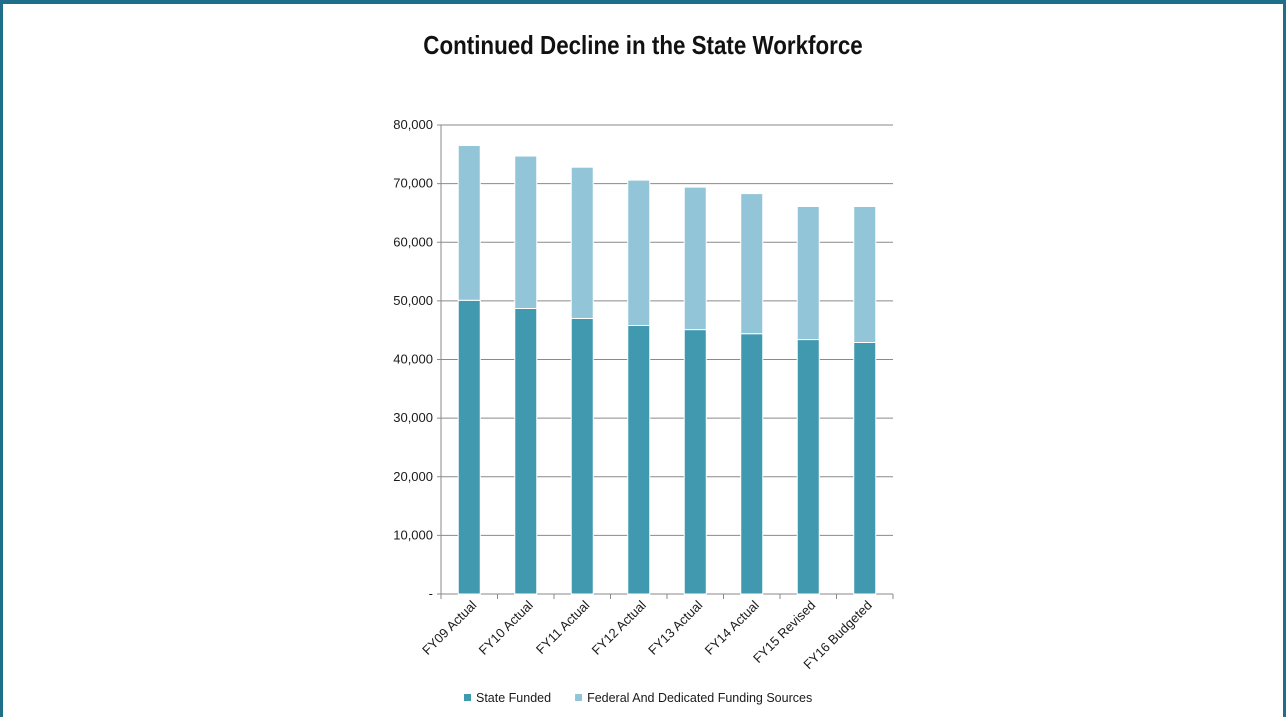  I want to click on y-tick-label: -, so click(431, 593).